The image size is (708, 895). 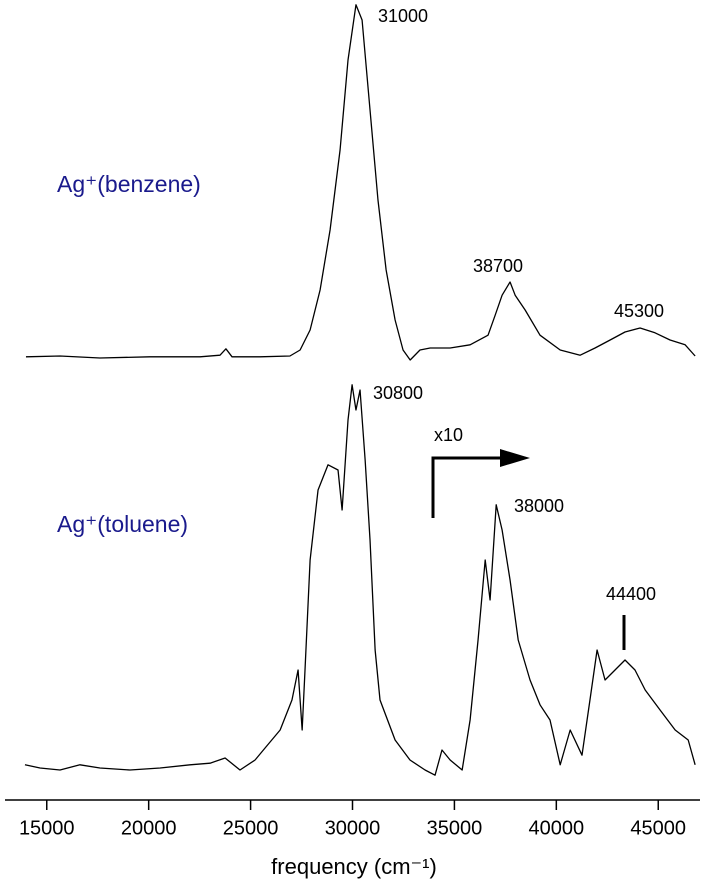 I want to click on x-tick-label: 45000, so click(x=658, y=828).